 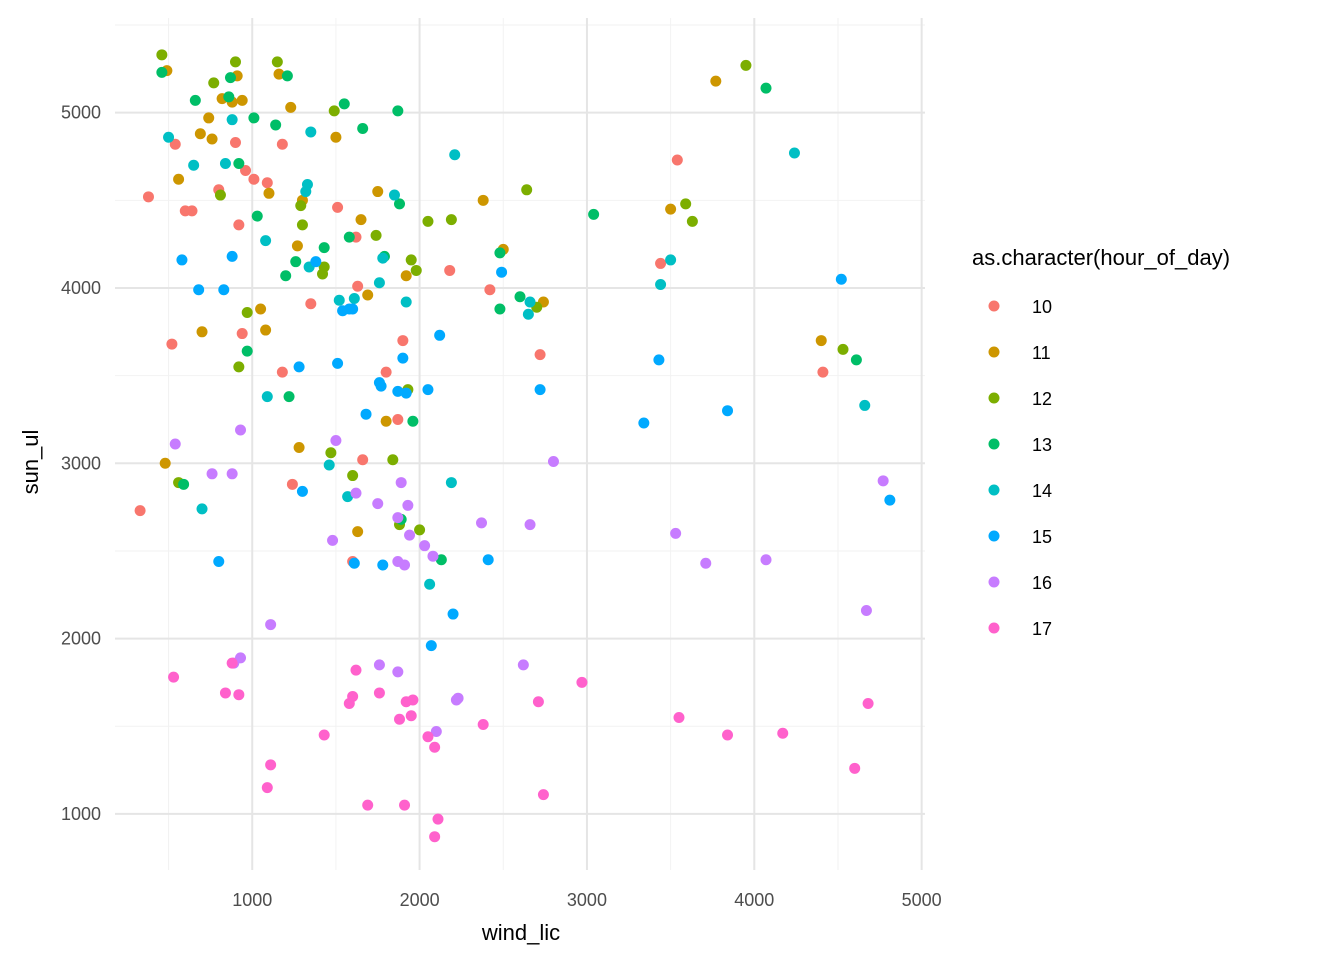 I want to click on legend-label-12: 12, so click(x=1042, y=399).